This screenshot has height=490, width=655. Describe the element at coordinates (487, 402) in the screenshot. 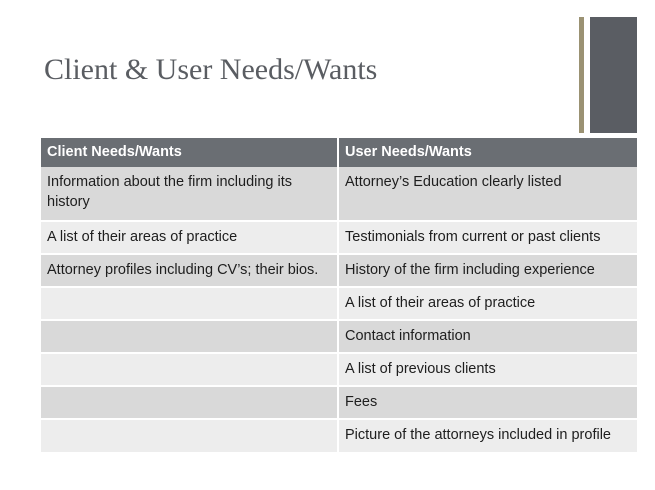

I see `user-need-cell: Fees` at that location.